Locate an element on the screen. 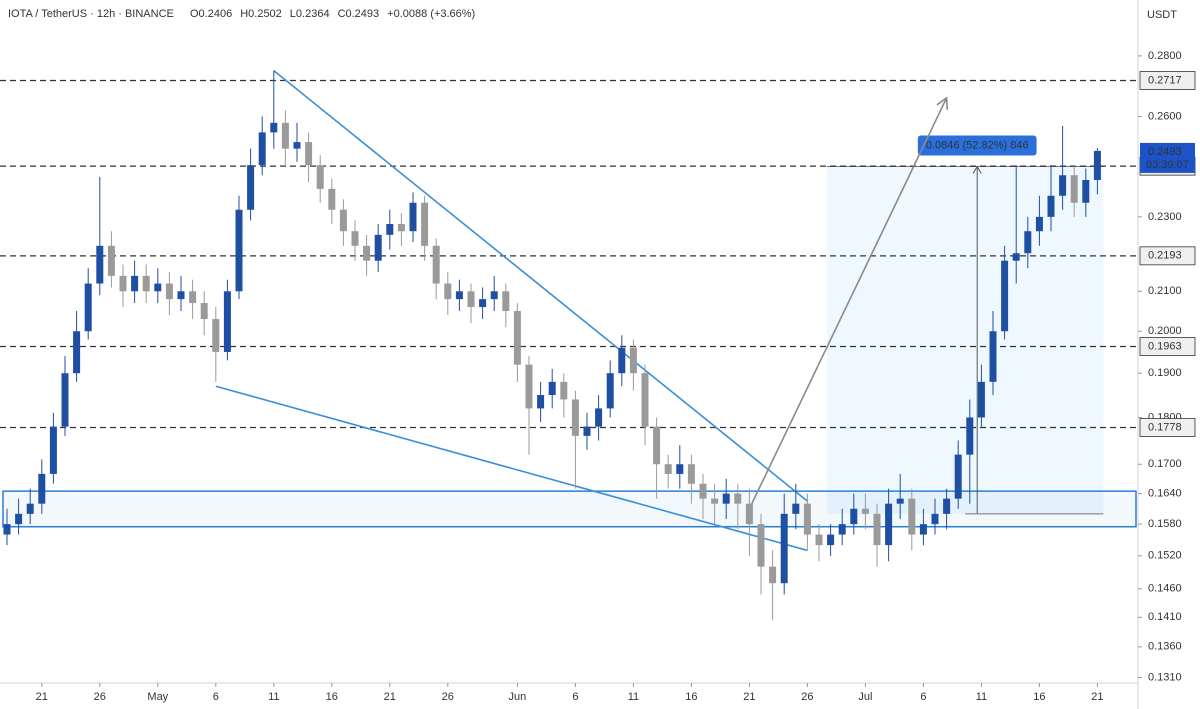 This screenshot has height=709, width=1200. last-price: 0.2493 is located at coordinates (1165, 152).